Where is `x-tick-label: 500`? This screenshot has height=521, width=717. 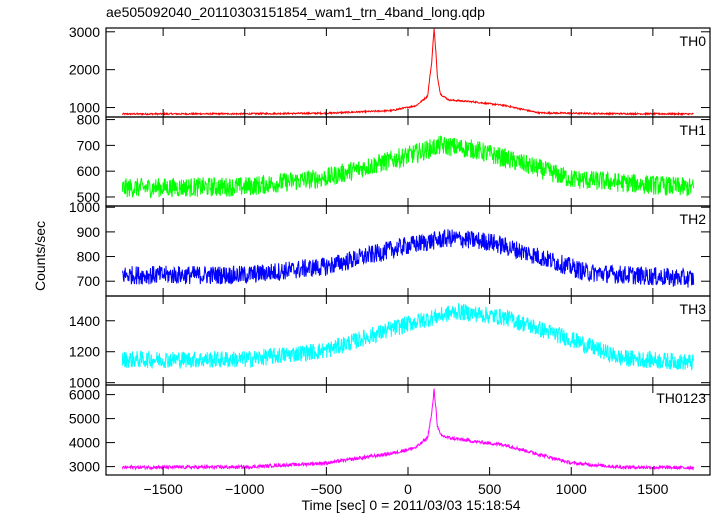 x-tick-label: 500 is located at coordinates (490, 489).